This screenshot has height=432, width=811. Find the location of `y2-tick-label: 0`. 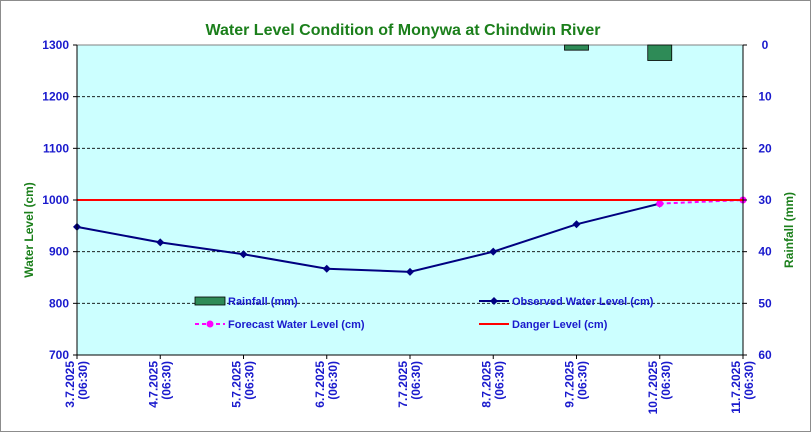

y2-tick-label: 0 is located at coordinates (765, 45).